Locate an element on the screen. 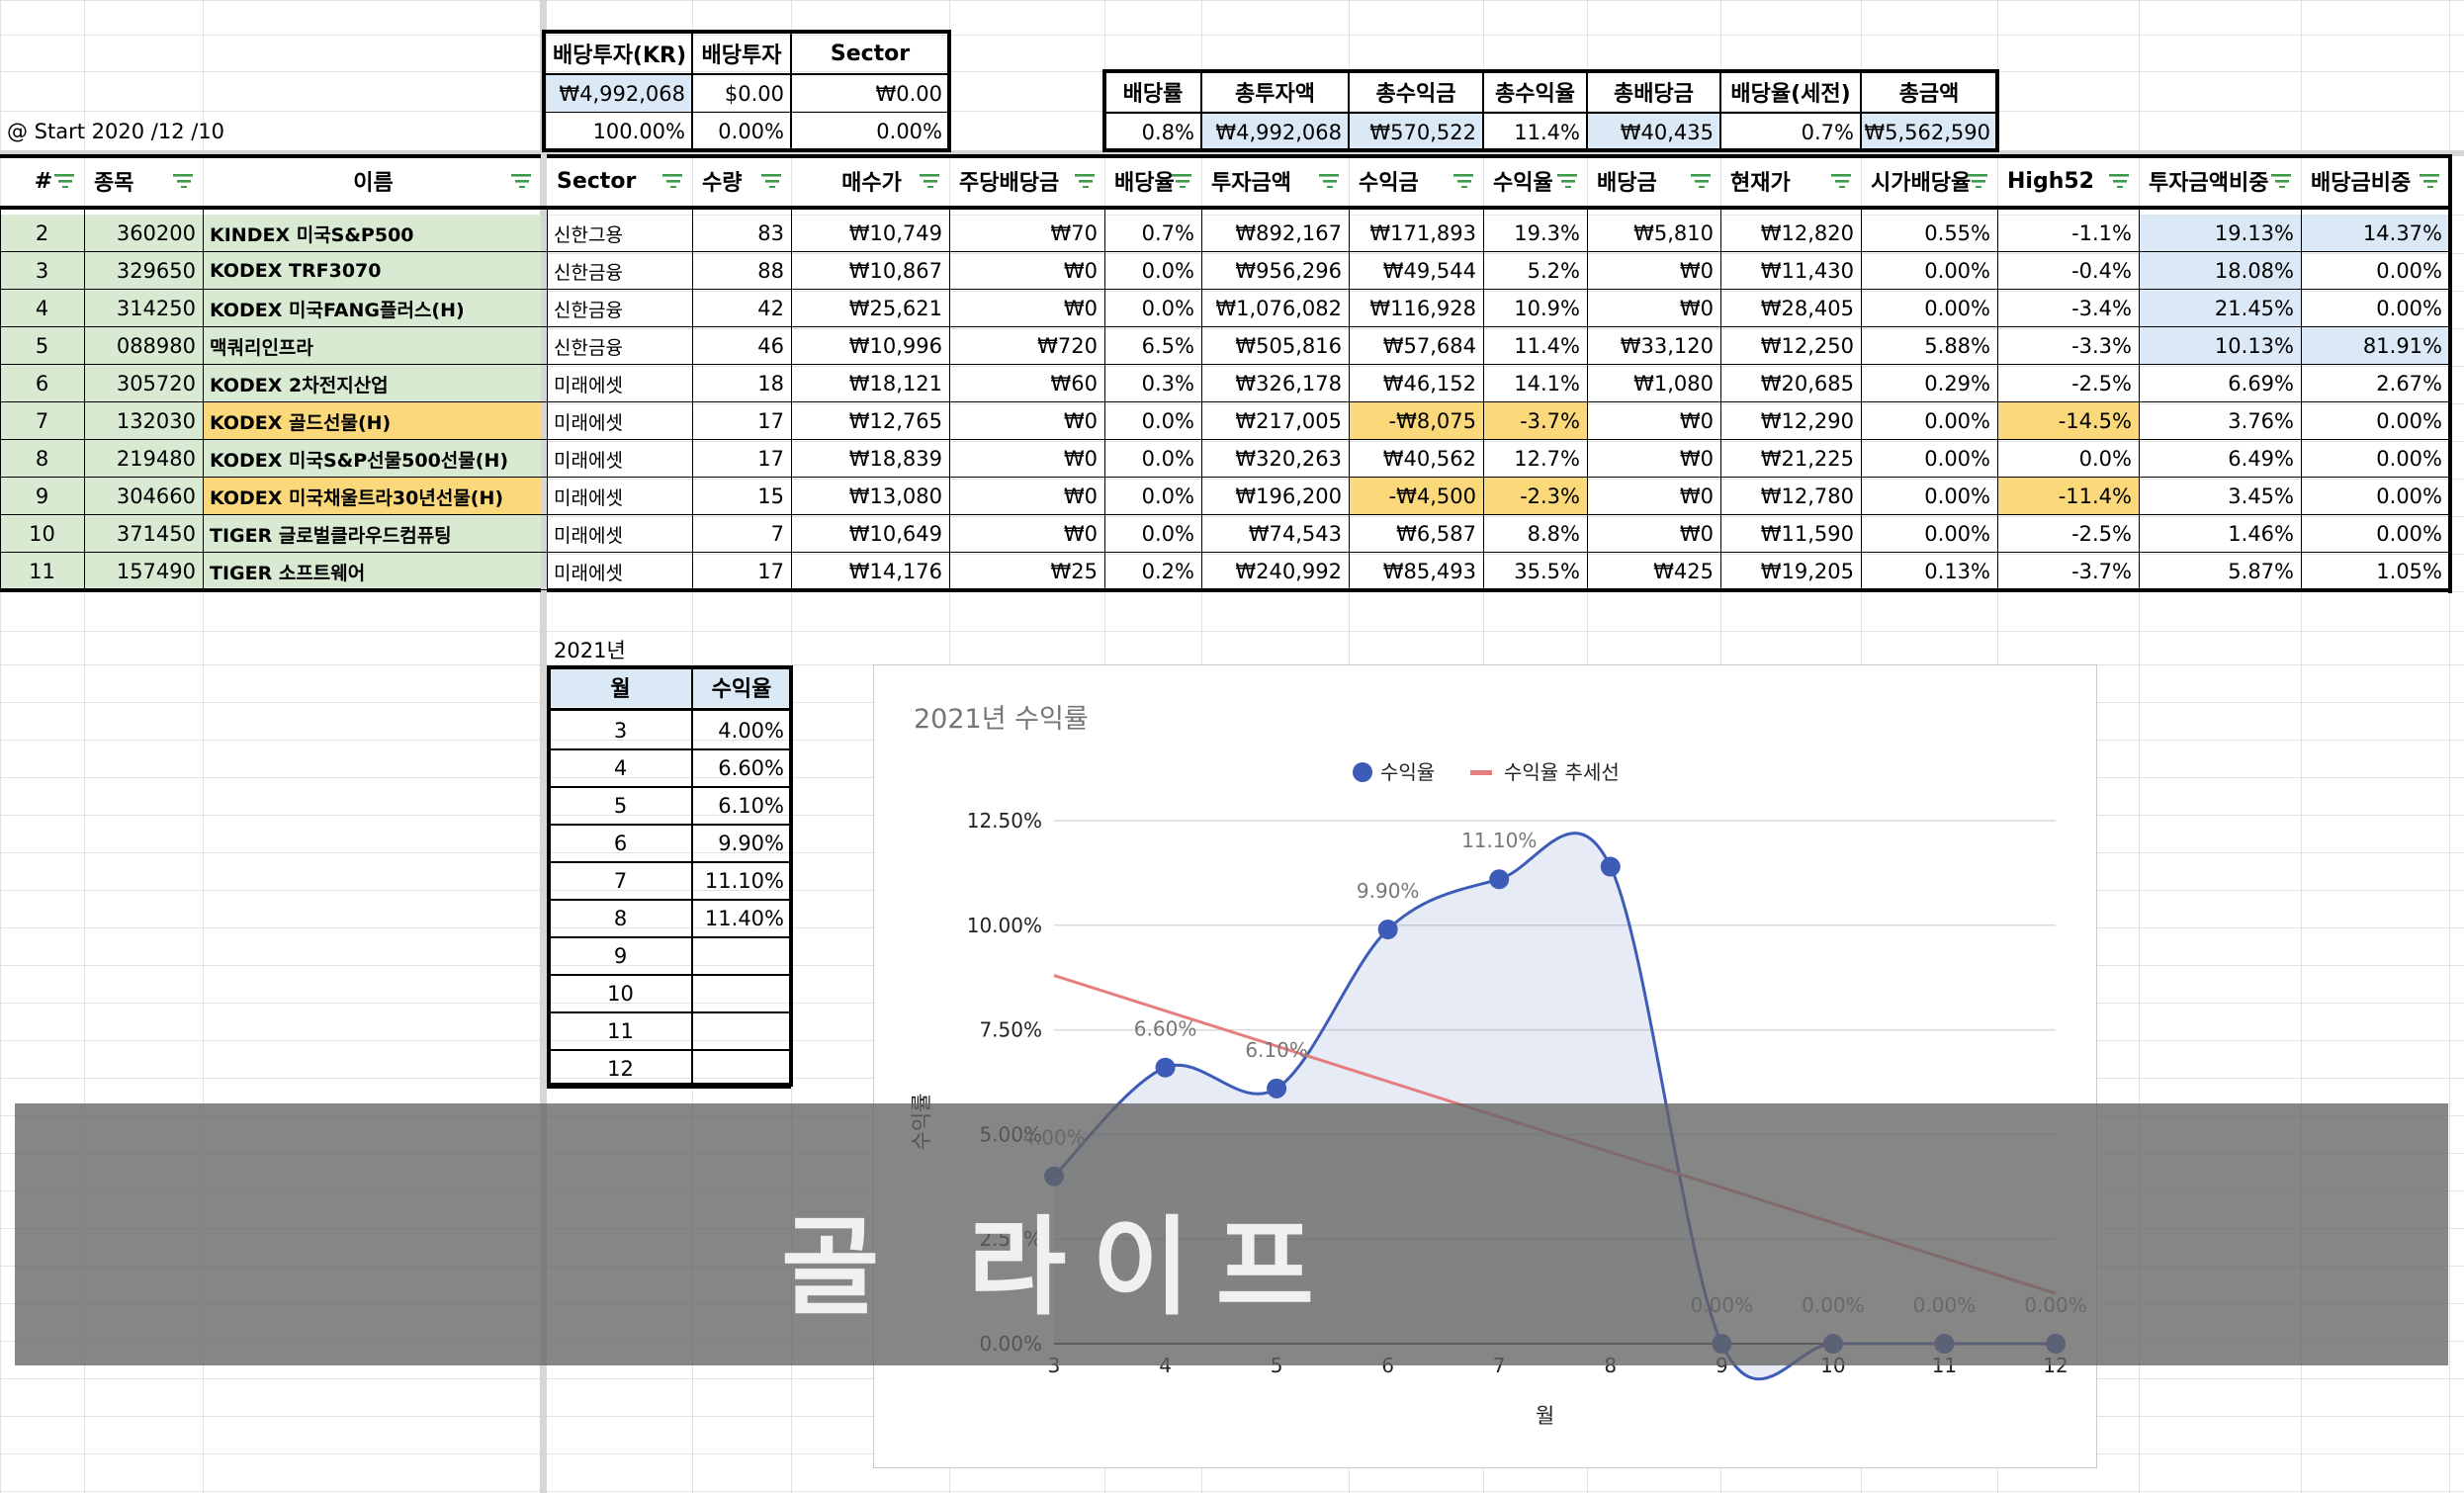  column-header-dps: 주당배당금 is located at coordinates (1009, 183).